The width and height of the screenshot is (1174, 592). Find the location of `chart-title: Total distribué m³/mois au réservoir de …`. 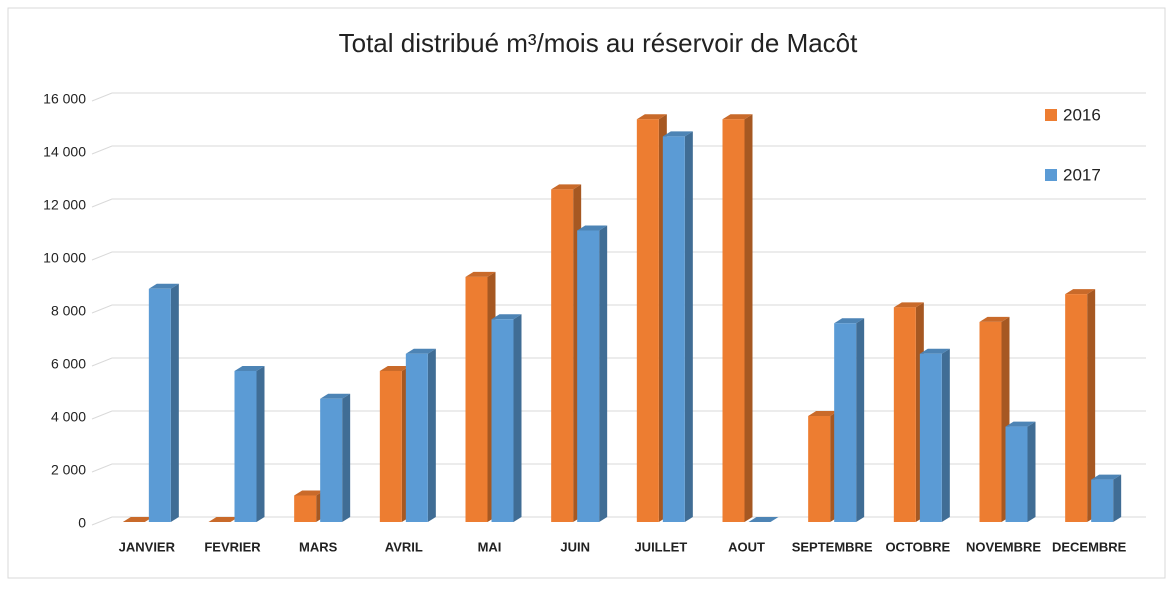

chart-title: Total distribué m³/mois au réservoir de … is located at coordinates (599, 43).